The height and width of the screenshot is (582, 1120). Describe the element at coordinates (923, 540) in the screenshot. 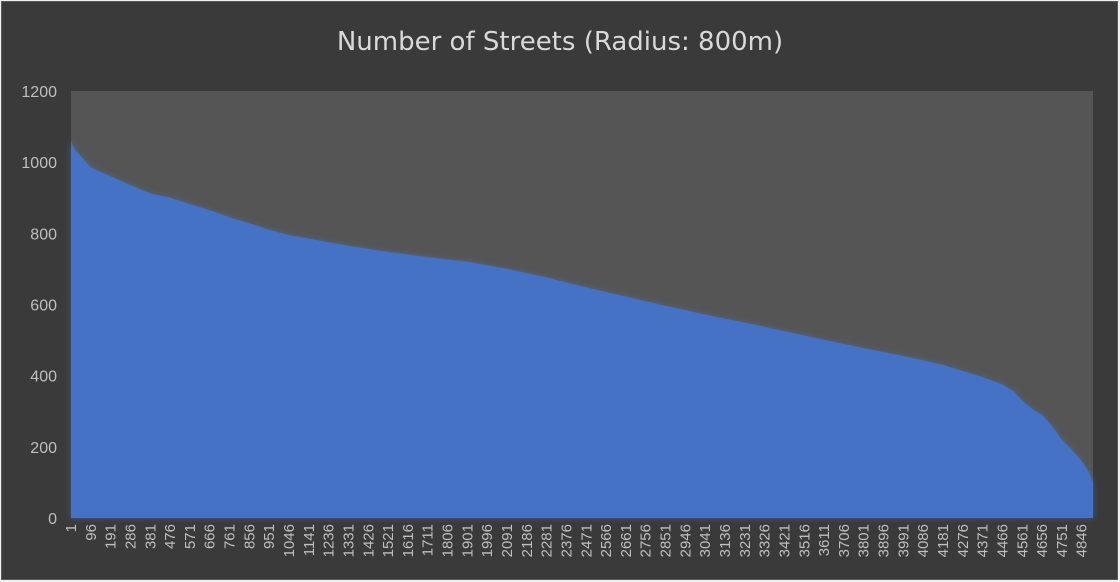

I see `x-tick-label: 4086` at that location.